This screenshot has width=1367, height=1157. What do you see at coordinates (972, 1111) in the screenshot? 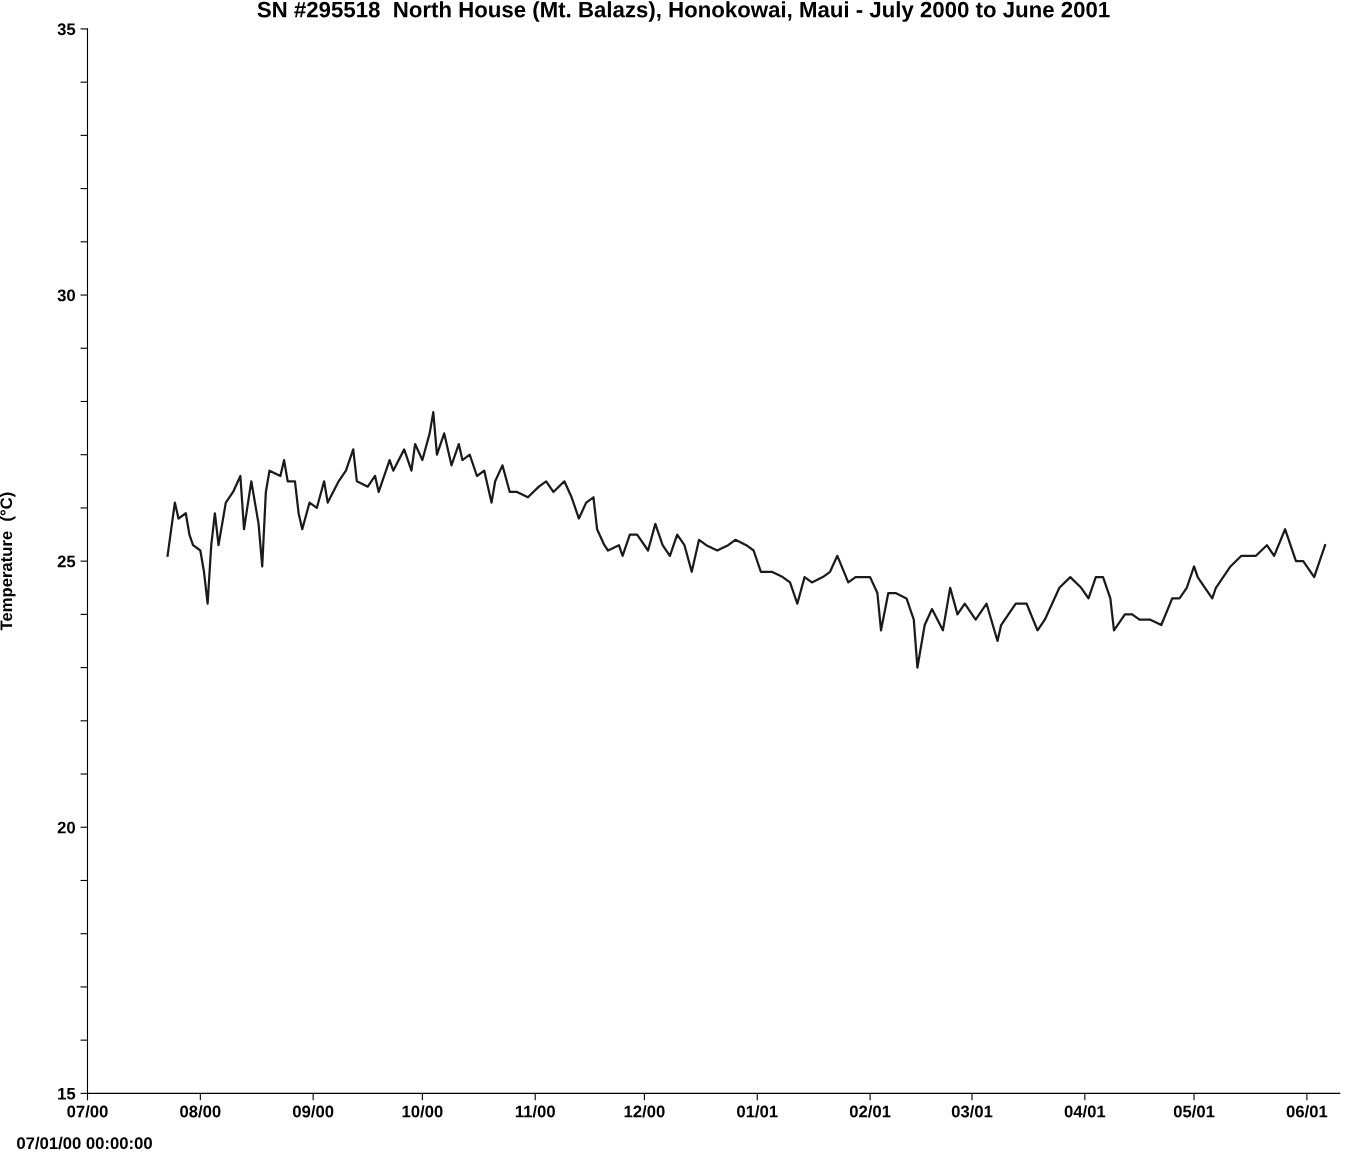
I see `x-tick-label: 03/01` at bounding box center [972, 1111].